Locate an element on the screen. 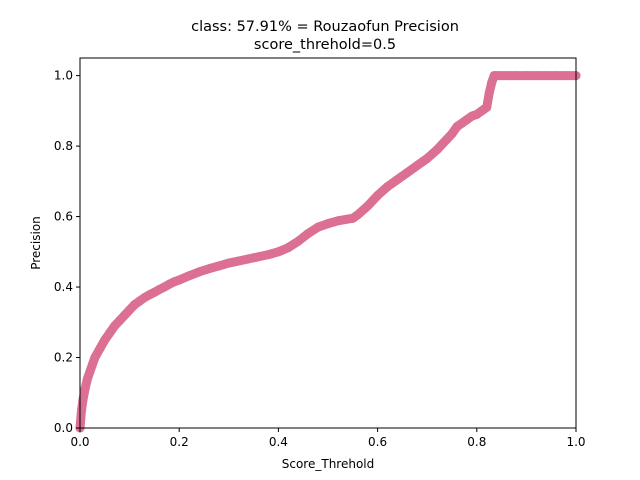 This screenshot has width=640, height=480. y-tick-label: 0.4 is located at coordinates (63, 287).